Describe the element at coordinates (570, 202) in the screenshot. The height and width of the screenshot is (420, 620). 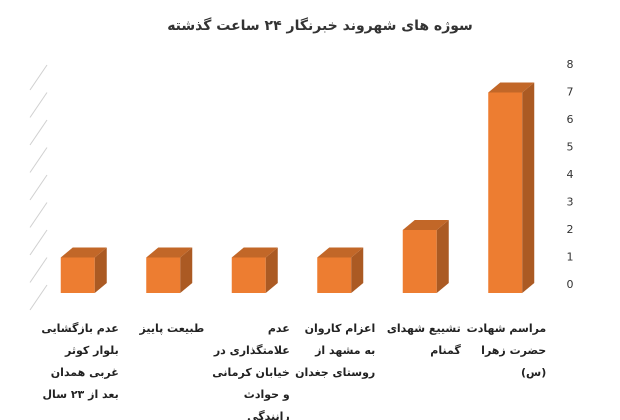
I see `y-tick-label: 3` at that location.